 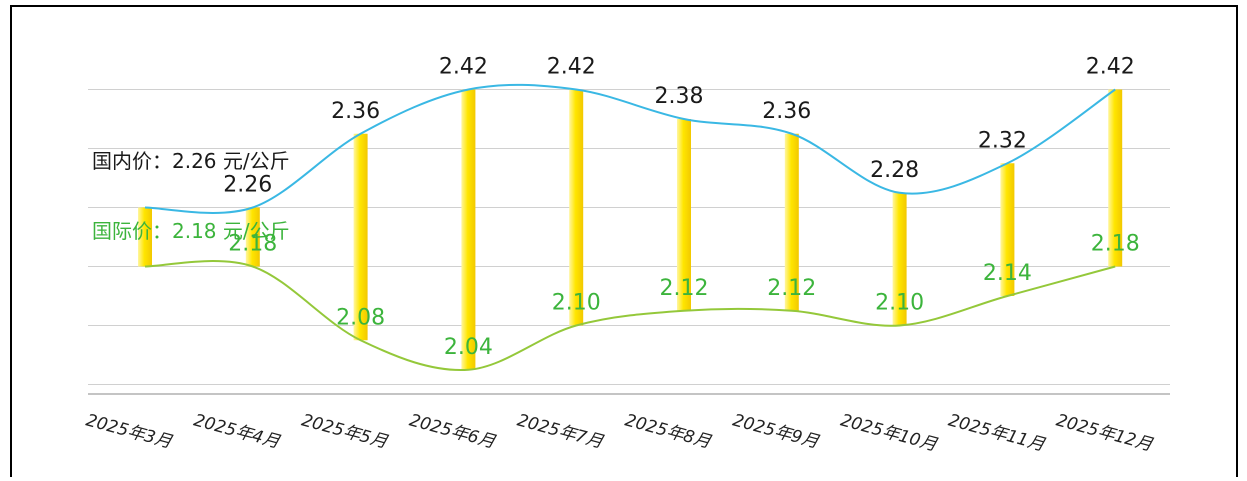 What do you see at coordinates (129, 432) in the screenshot?
I see `x-tick-label: 2025年3月` at bounding box center [129, 432].